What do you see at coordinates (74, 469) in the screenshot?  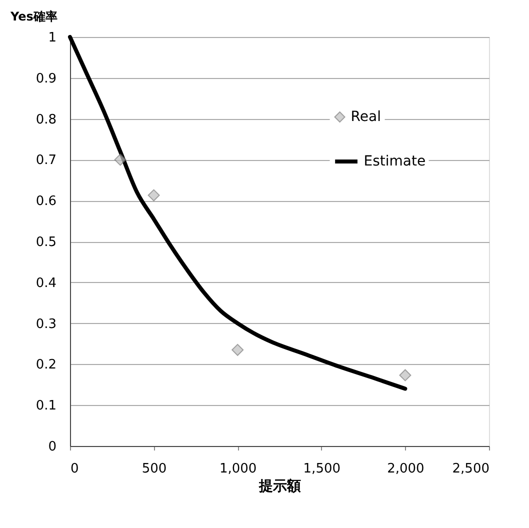 I see `x-tick-label: 0` at bounding box center [74, 469].